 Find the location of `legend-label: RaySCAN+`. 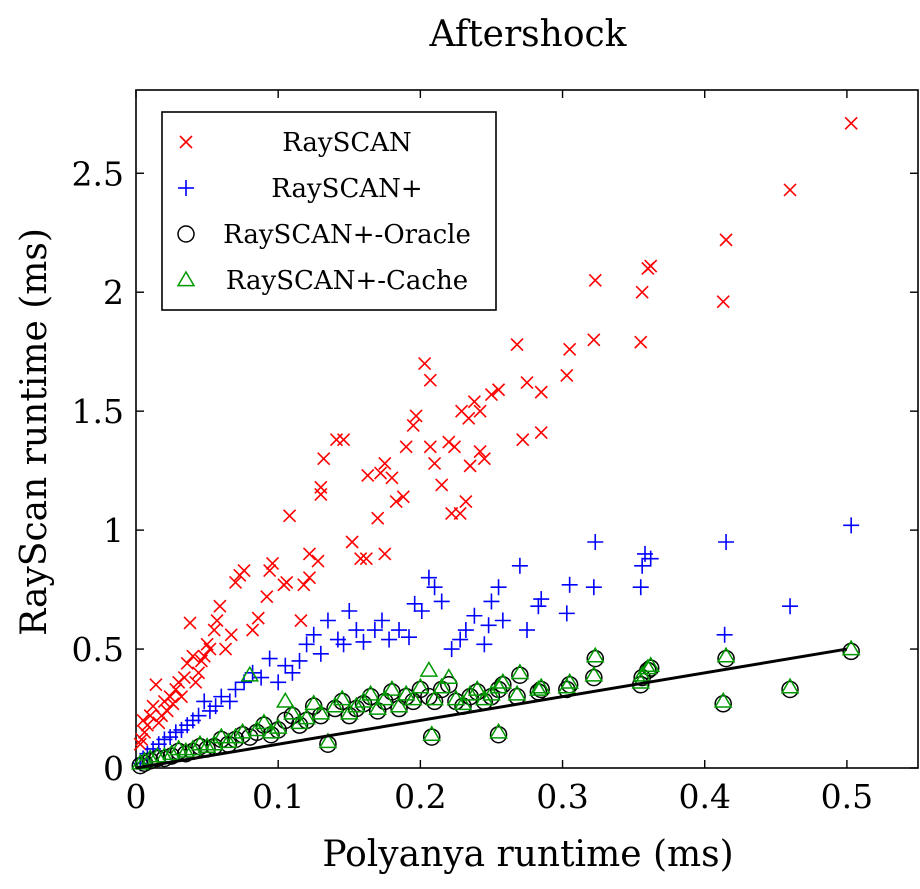

legend-label: RaySCAN+ is located at coordinates (346, 189).